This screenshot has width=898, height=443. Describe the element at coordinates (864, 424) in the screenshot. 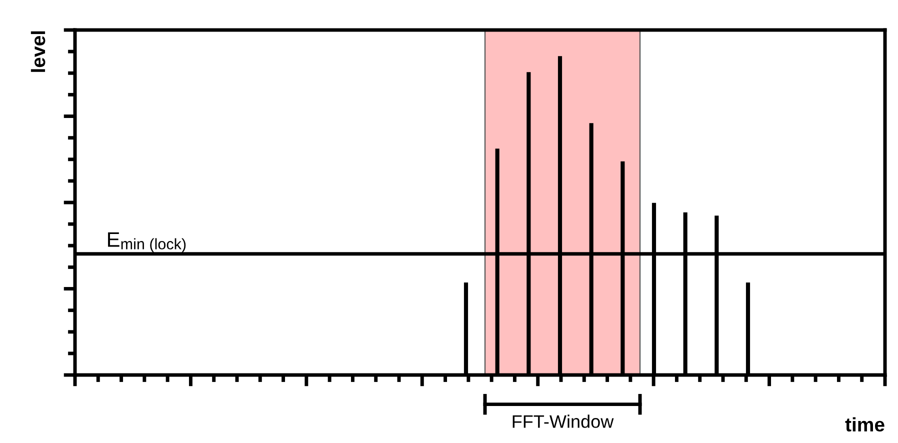

I see `x-axis-title: time` at that location.